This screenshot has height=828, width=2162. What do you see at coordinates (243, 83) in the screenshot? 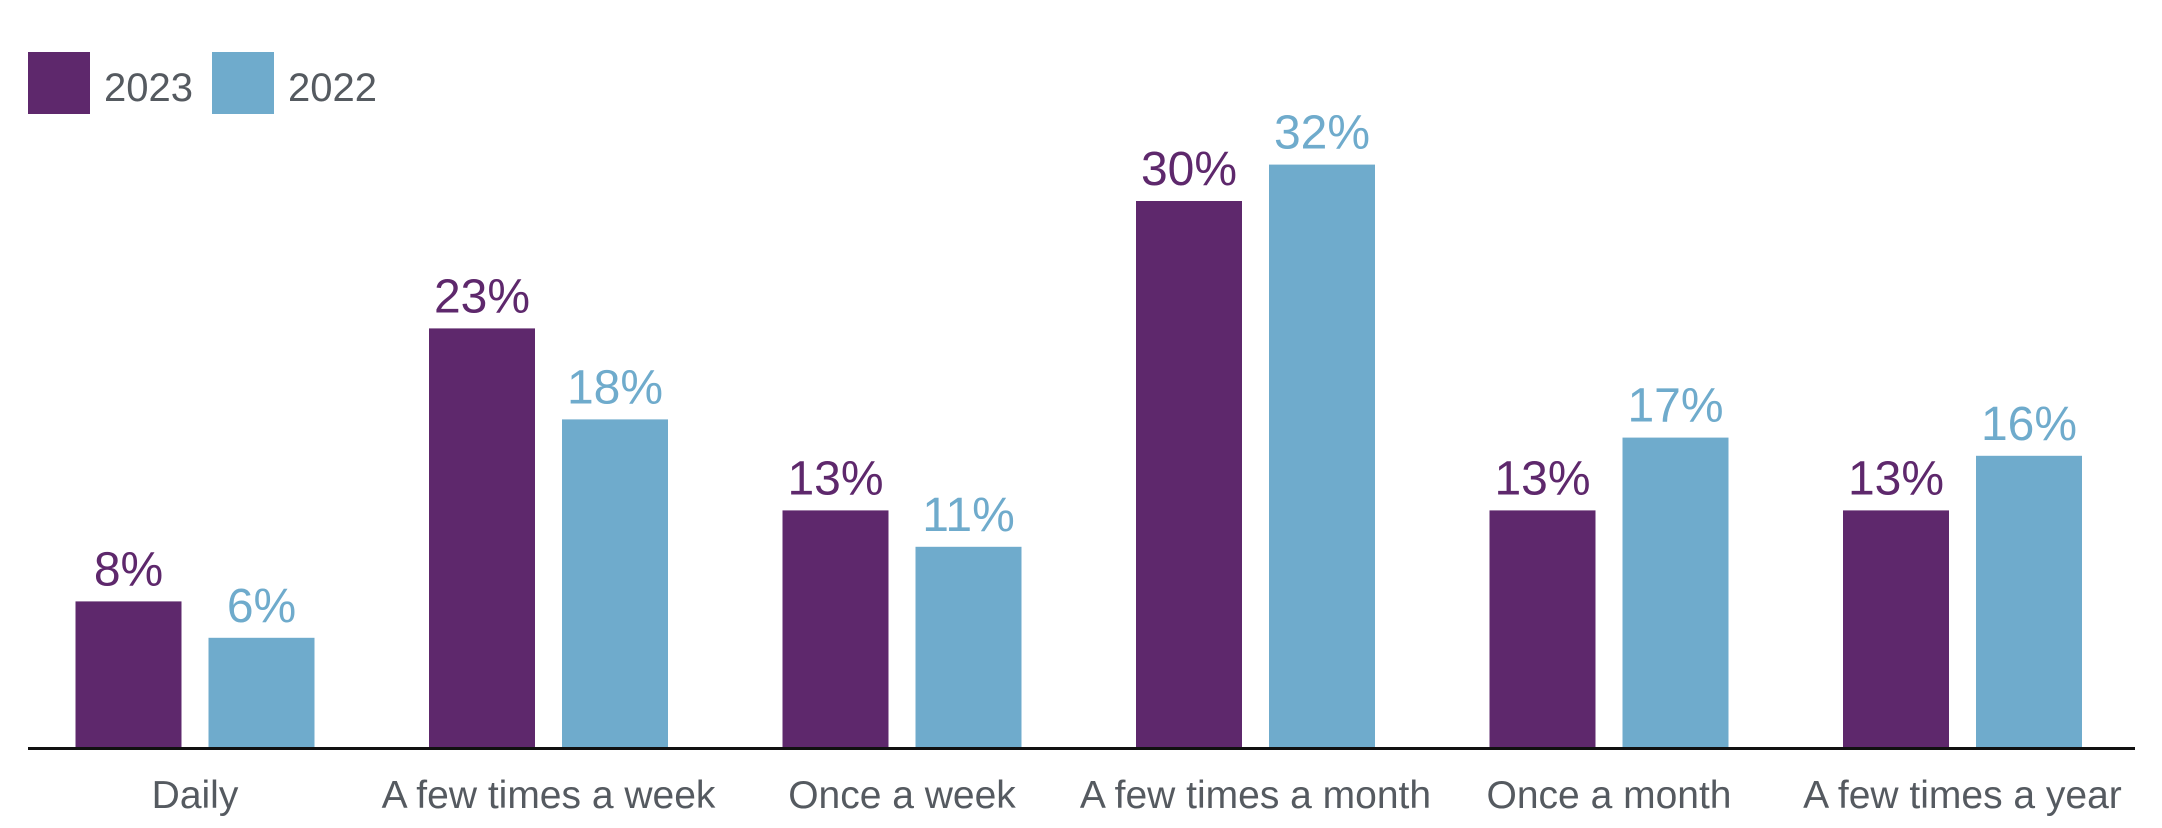
I see `legend-swatch-2022` at bounding box center [243, 83].